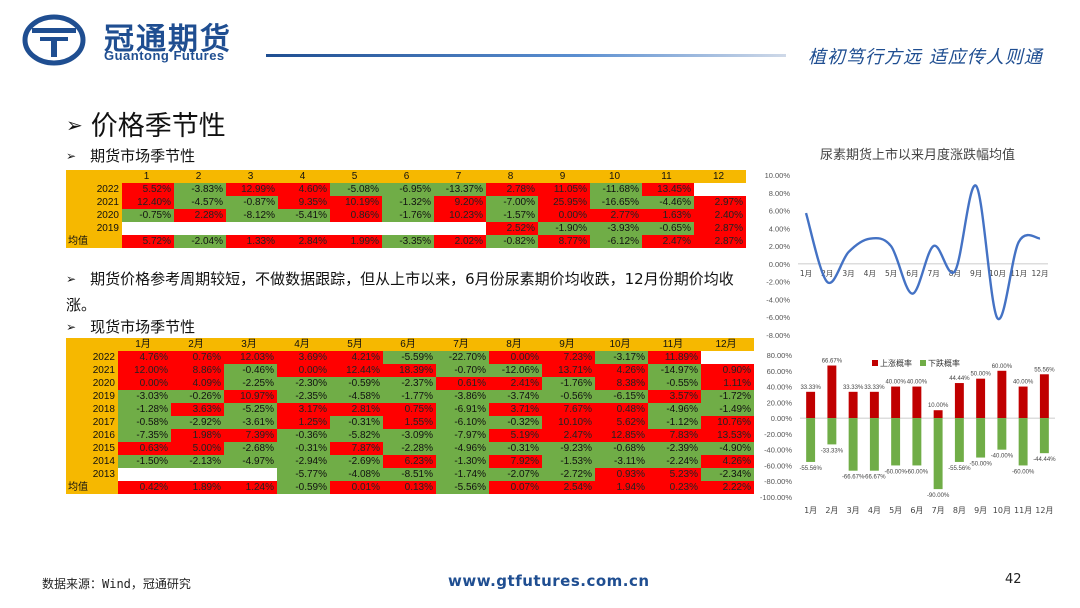 This screenshot has height=608, width=1080. Describe the element at coordinates (621, 396) in the screenshot. I see `table-cell: -6.15%` at that location.